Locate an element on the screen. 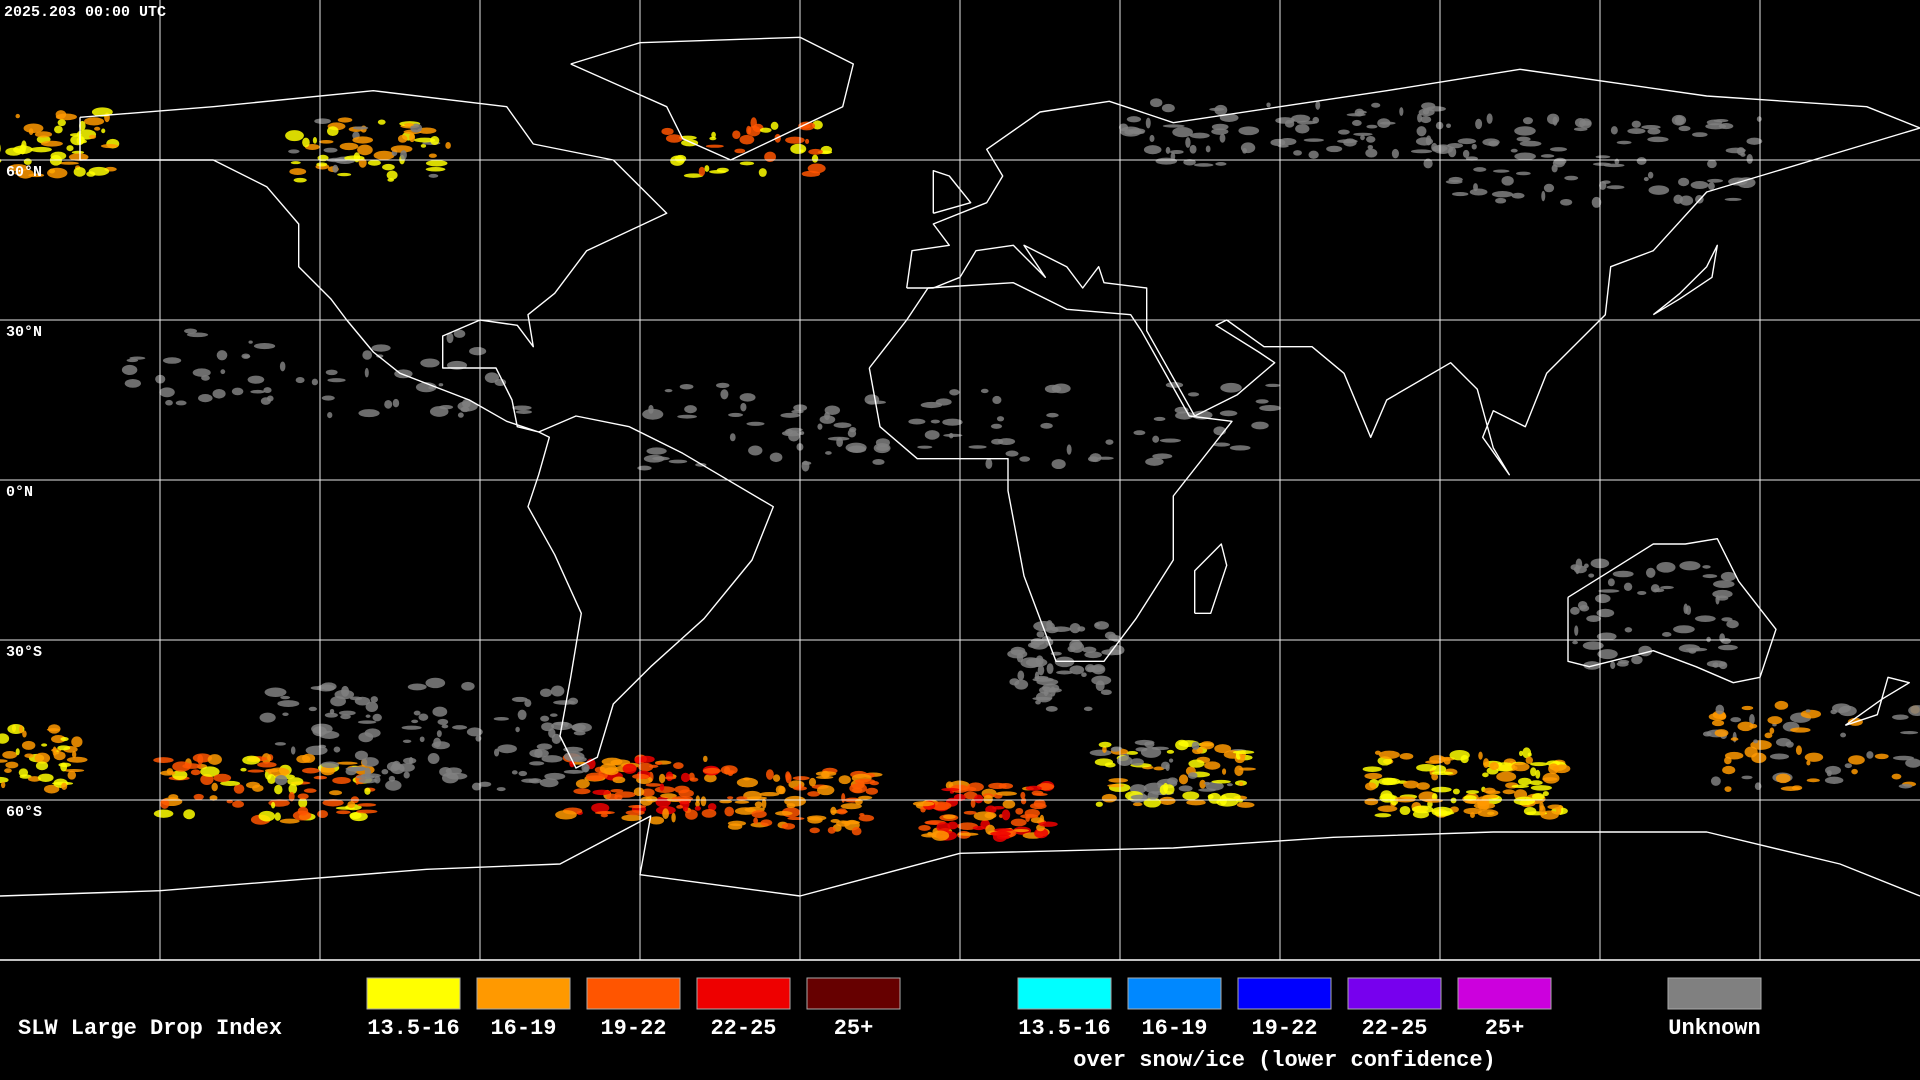 This screenshot has height=1080, width=1920. latitude-labels: 60°N 30°N 0°N 30°S 60°S is located at coordinates (24, 492).